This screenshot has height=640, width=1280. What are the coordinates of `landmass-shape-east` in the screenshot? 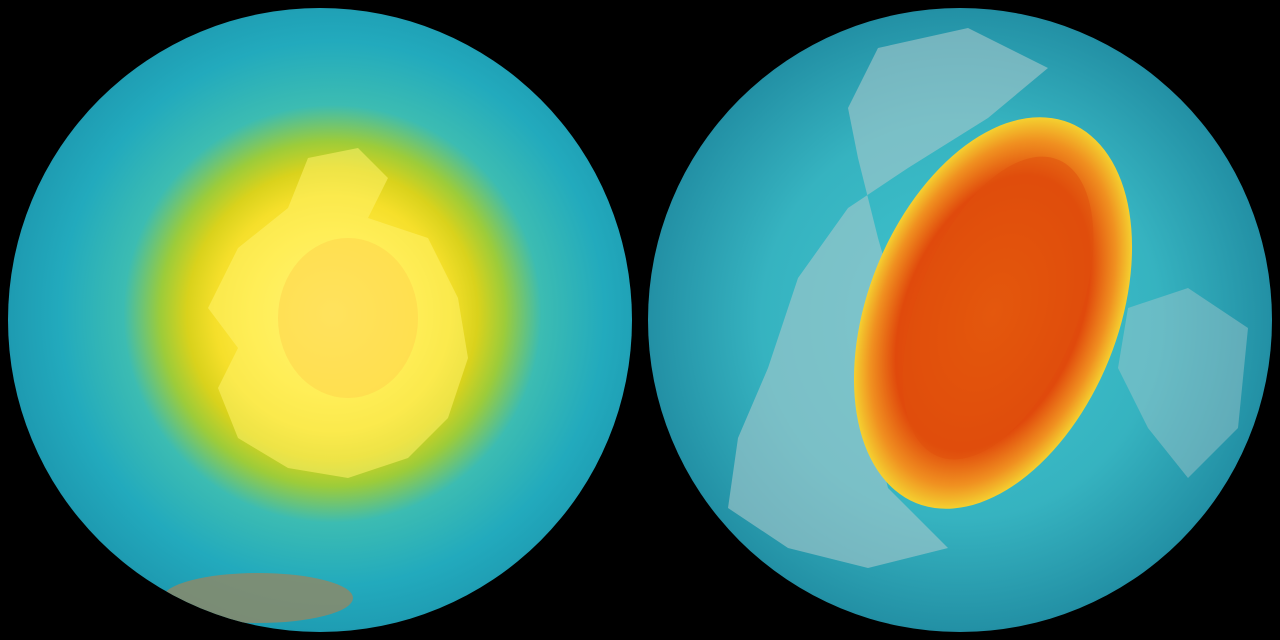 It's located at (1183, 383).